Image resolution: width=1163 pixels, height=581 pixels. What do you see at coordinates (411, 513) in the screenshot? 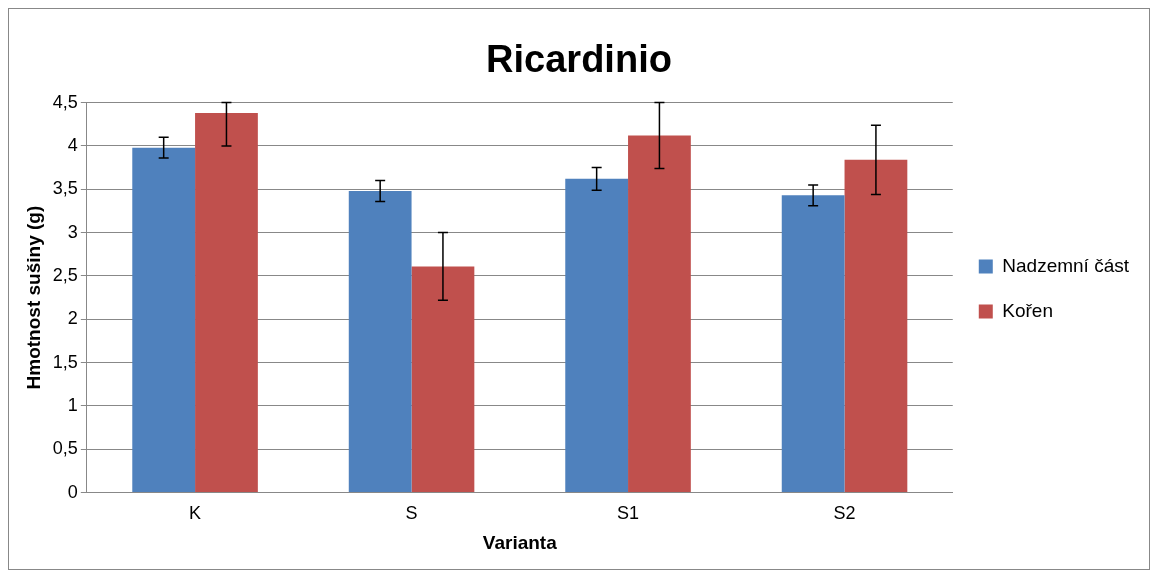
I see `x-tick-label: S` at bounding box center [411, 513].